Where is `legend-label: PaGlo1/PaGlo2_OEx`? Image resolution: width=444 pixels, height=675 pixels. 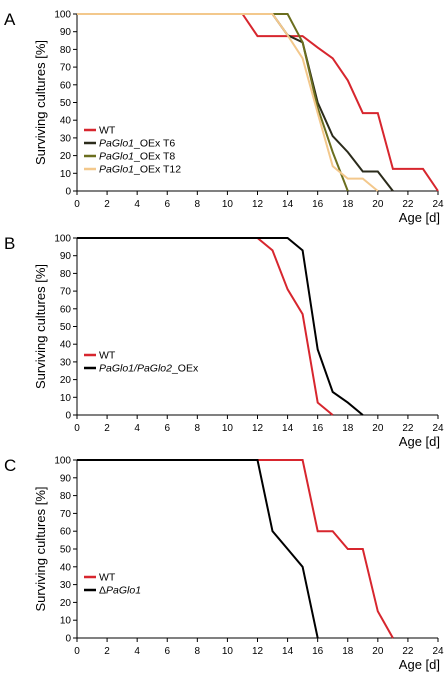 legend-label: PaGlo1/PaGlo2_OEx is located at coordinates (149, 369).